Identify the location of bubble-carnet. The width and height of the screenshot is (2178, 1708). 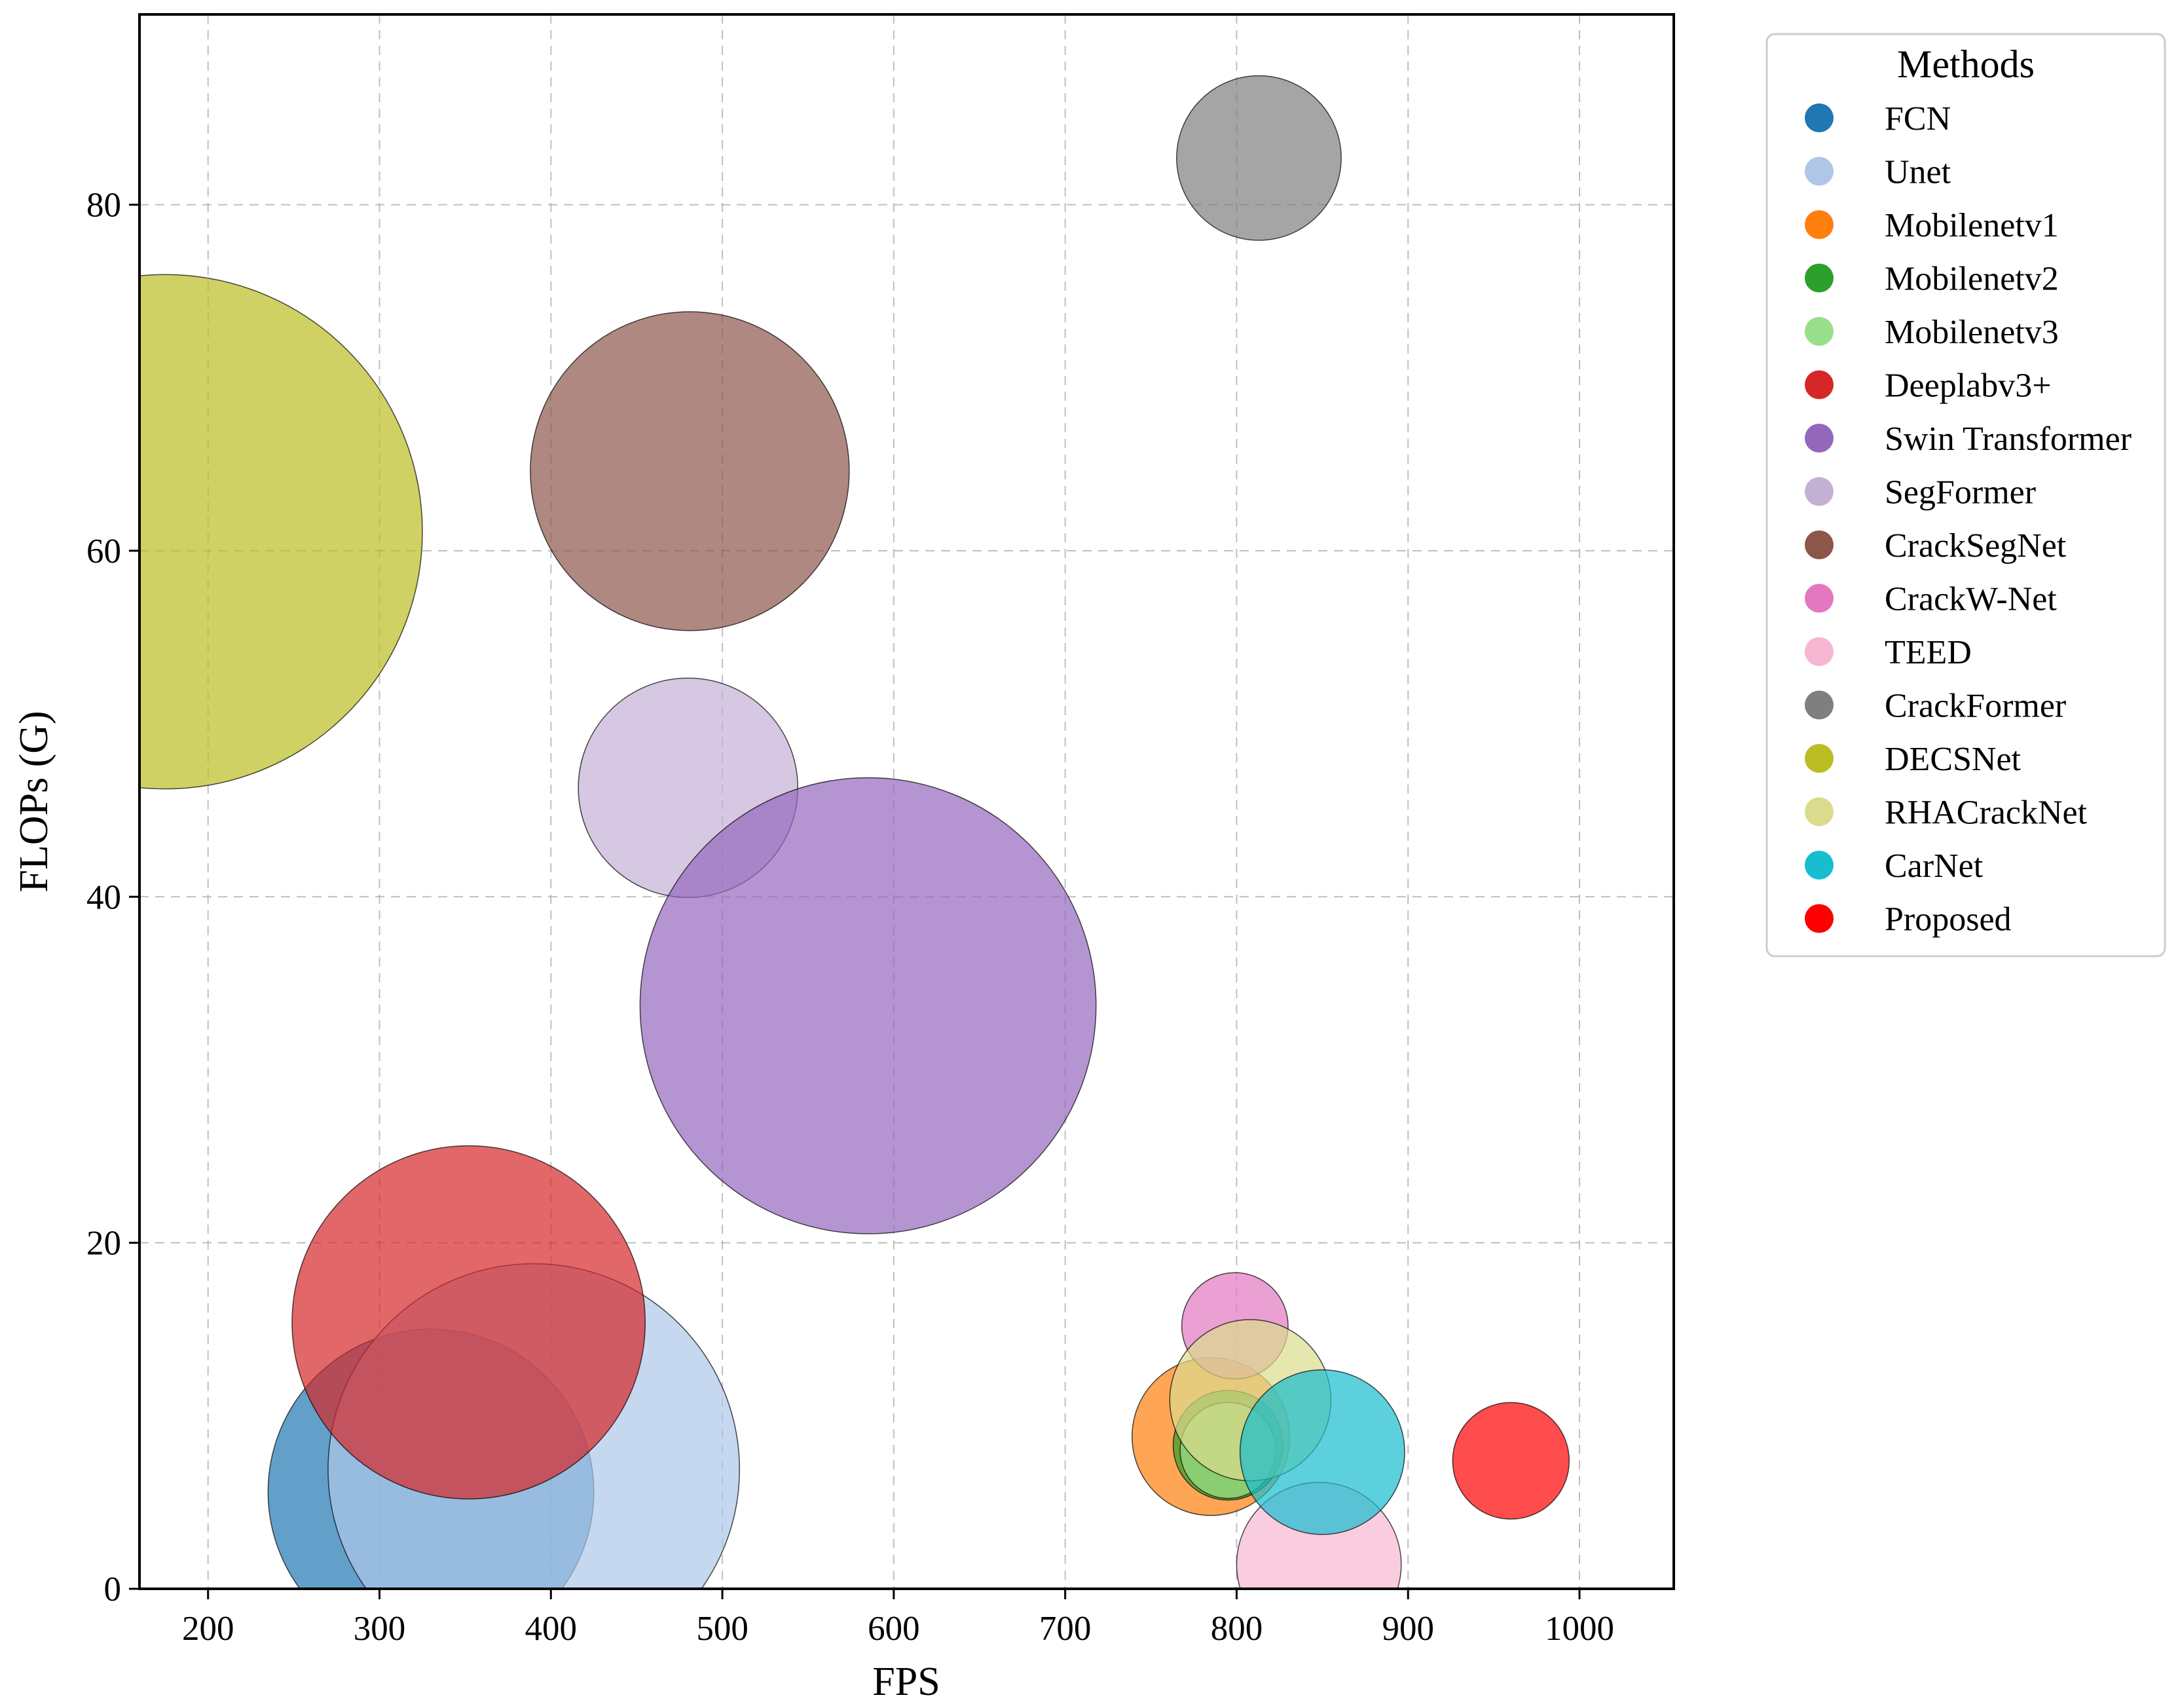
(1322, 1452).